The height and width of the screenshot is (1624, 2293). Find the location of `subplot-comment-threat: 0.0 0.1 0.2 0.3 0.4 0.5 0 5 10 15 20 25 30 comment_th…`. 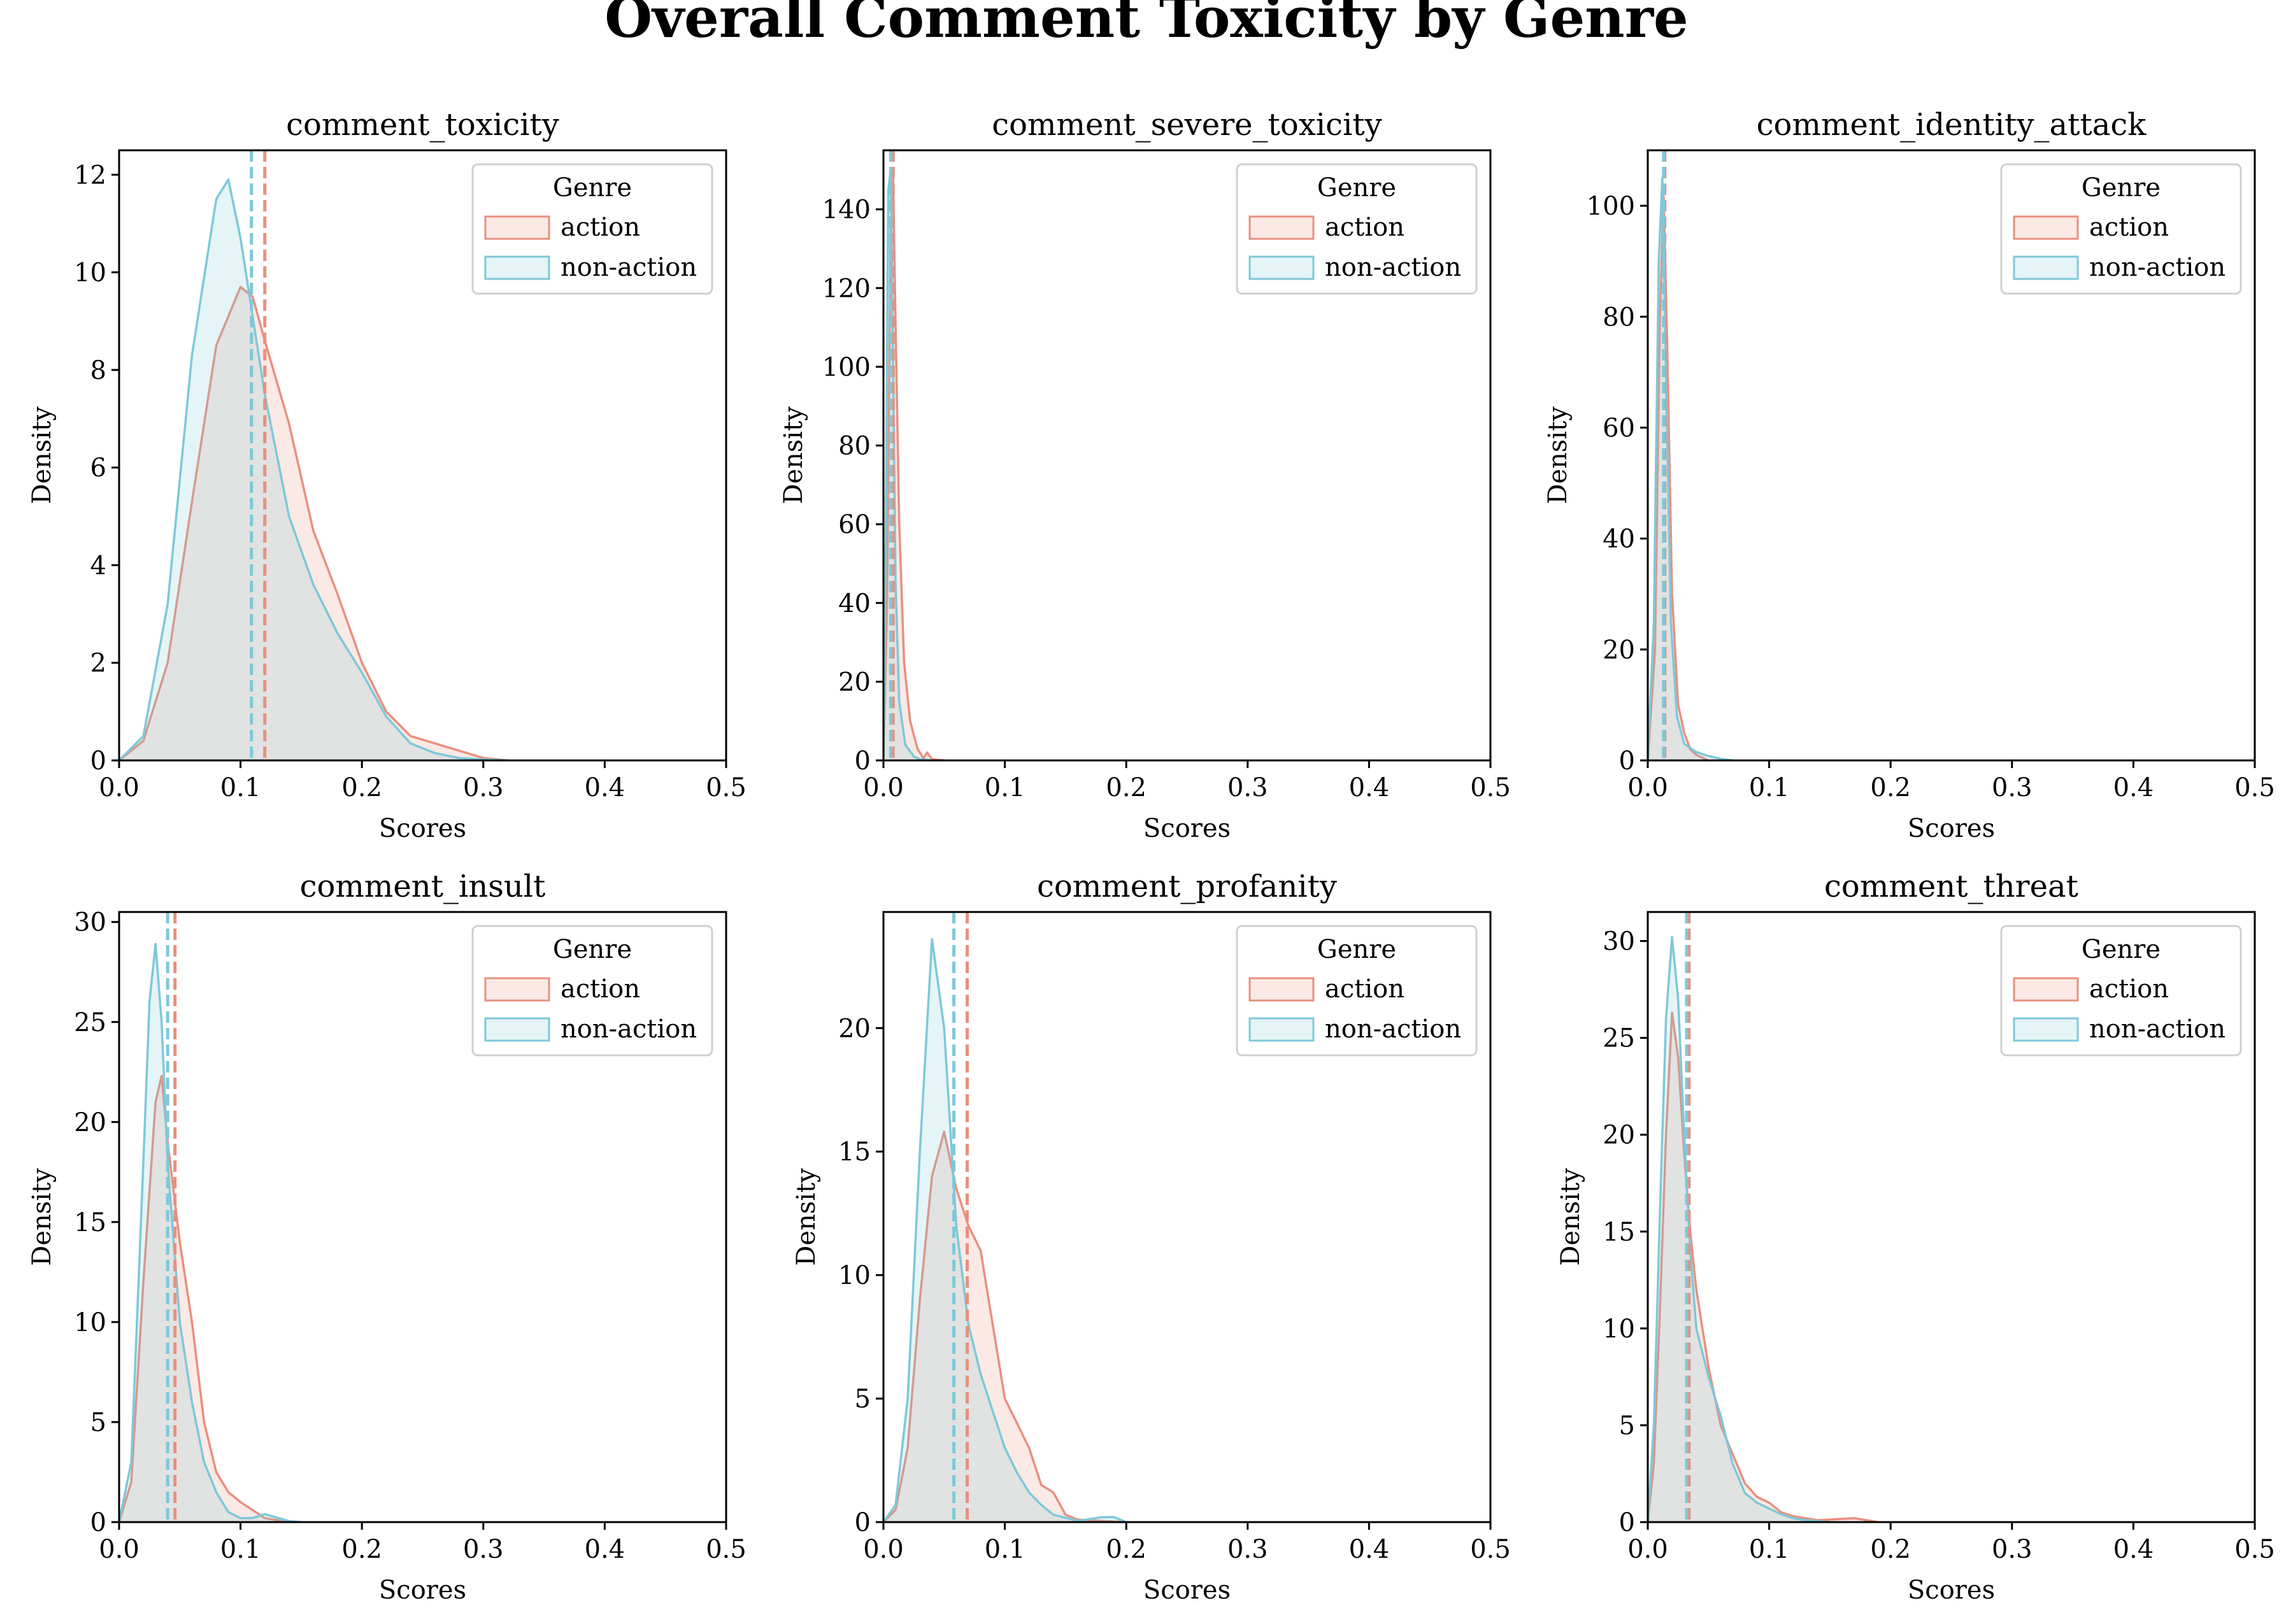

subplot-comment-threat: 0.0 0.1 0.2 0.3 0.4 0.5 0 5 10 15 20 25 30 comment_th… is located at coordinates (1915, 1237).